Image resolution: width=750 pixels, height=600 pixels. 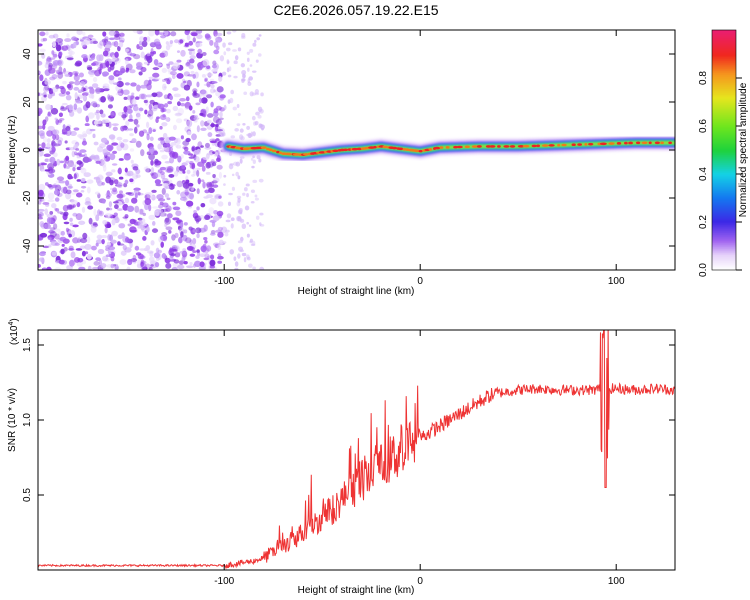 I want to click on colorbar-tick-label: 0.6, so click(x=703, y=126).